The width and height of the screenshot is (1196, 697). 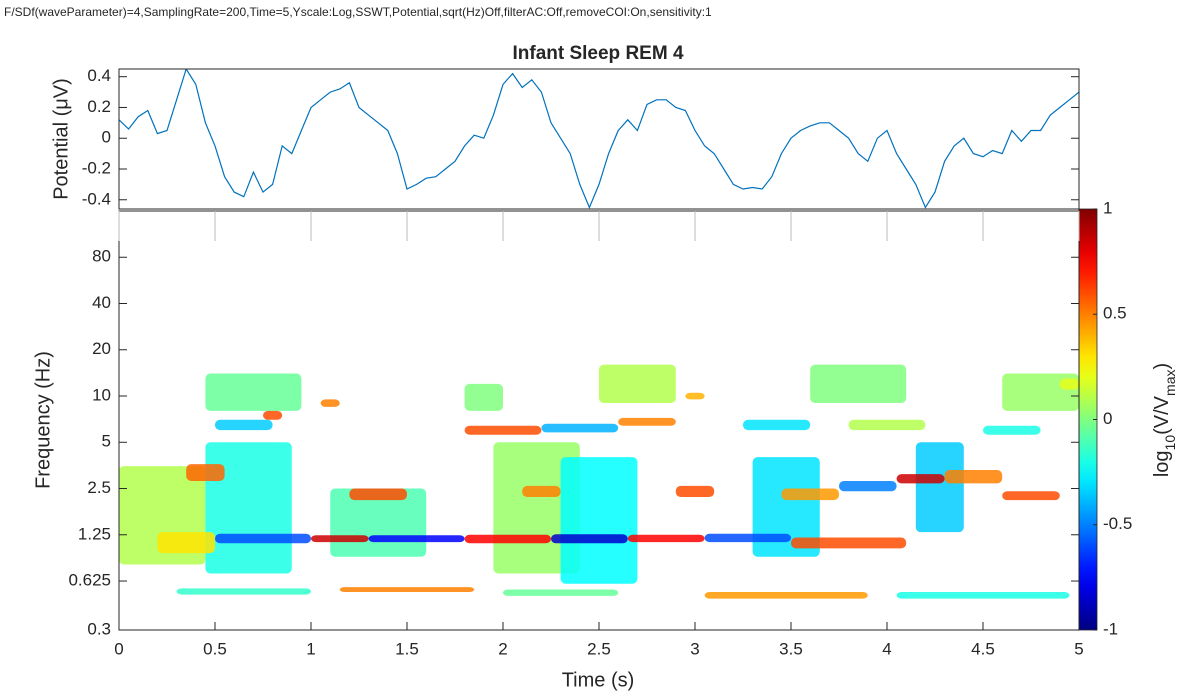 What do you see at coordinates (106, 441) in the screenshot?
I see `y-tick-label: 5` at bounding box center [106, 441].